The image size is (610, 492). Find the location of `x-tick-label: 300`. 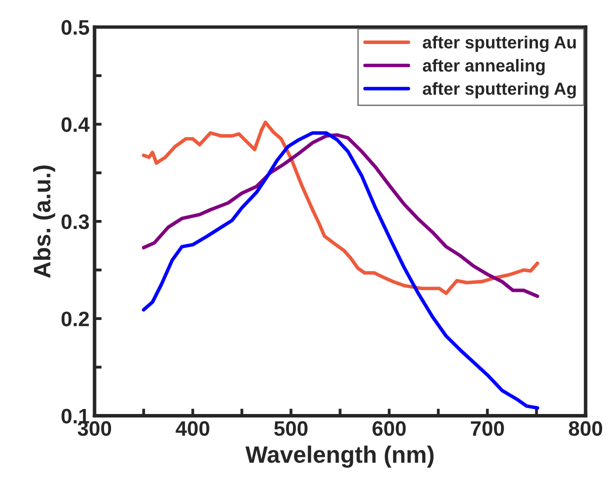

x-tick-label: 300 is located at coordinates (95, 428).